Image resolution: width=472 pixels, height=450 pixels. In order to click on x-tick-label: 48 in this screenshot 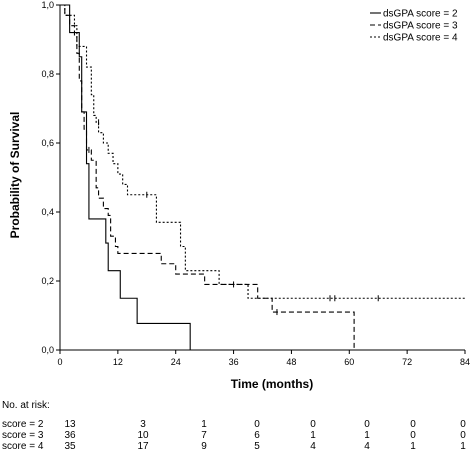, I will do `click(291, 362)`.